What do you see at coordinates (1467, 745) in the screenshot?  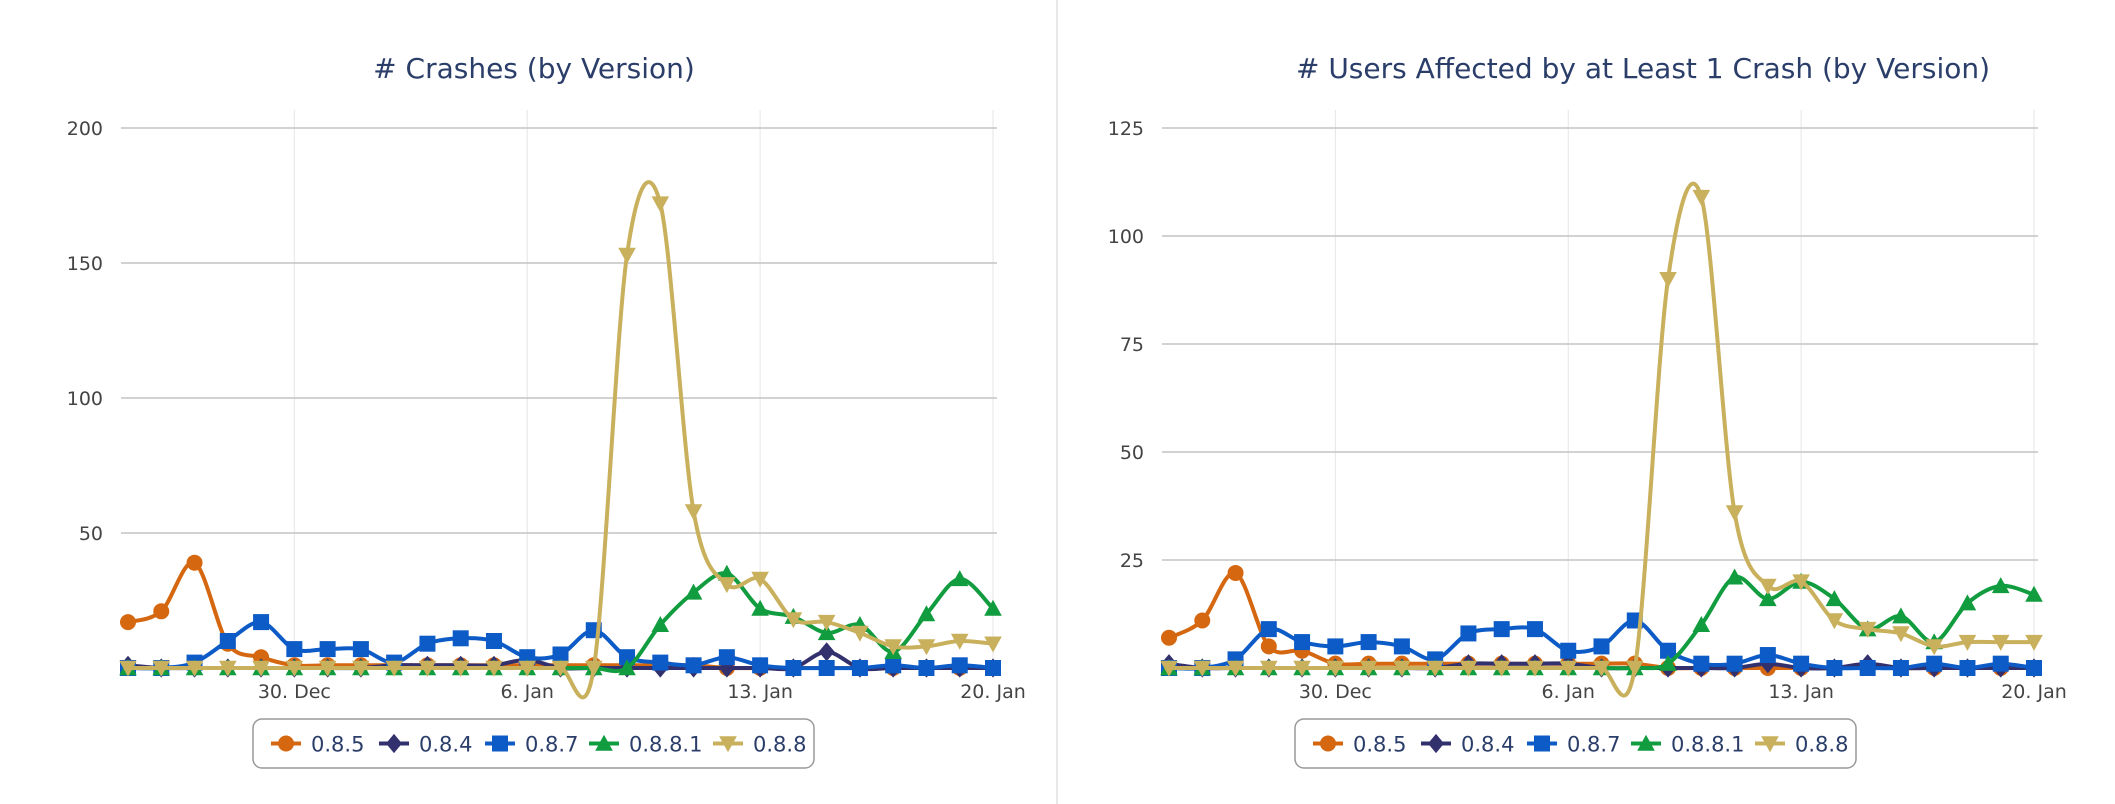 I see `legend-item-0-8-4: 0.8.4` at bounding box center [1467, 745].